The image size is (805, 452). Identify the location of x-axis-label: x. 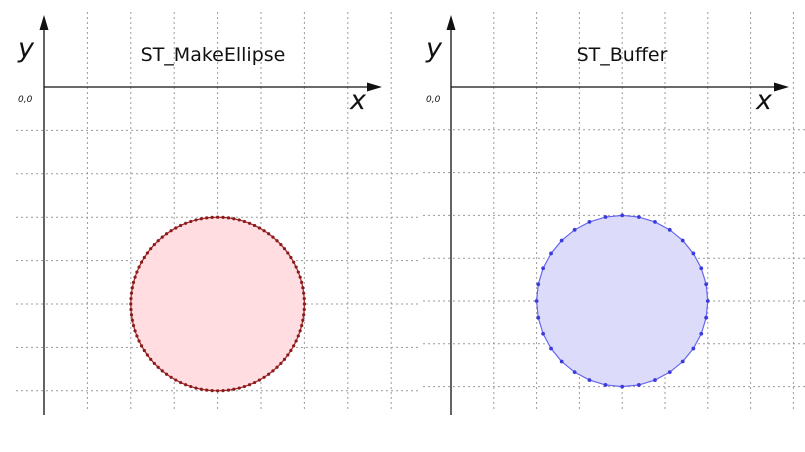
(764, 100).